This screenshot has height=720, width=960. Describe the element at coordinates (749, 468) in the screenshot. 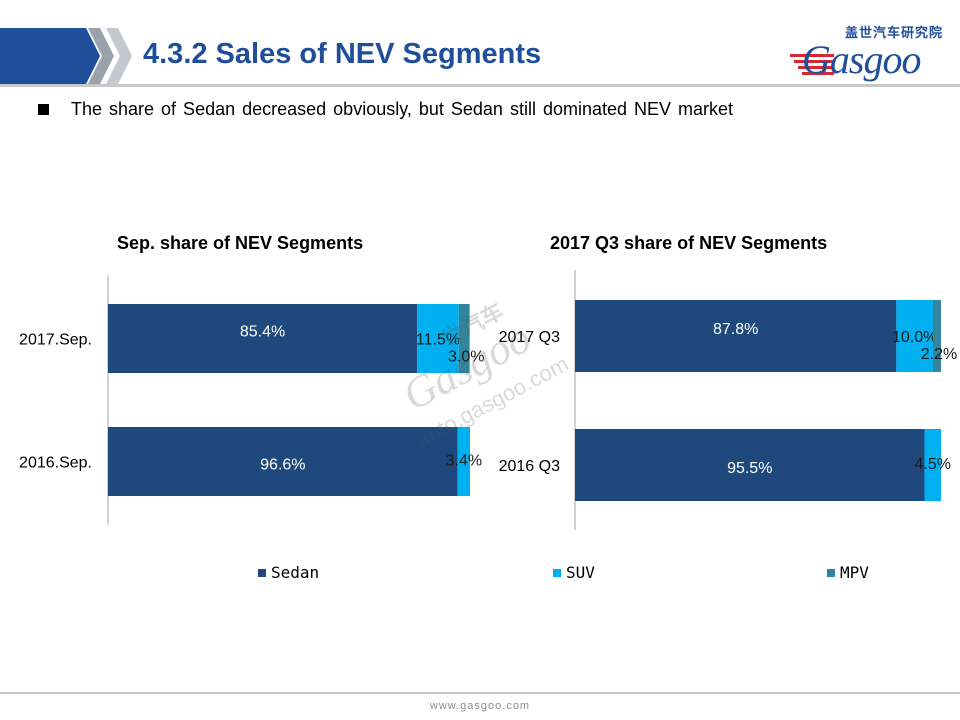

I see `data-label-sedan: 95.5%` at that location.